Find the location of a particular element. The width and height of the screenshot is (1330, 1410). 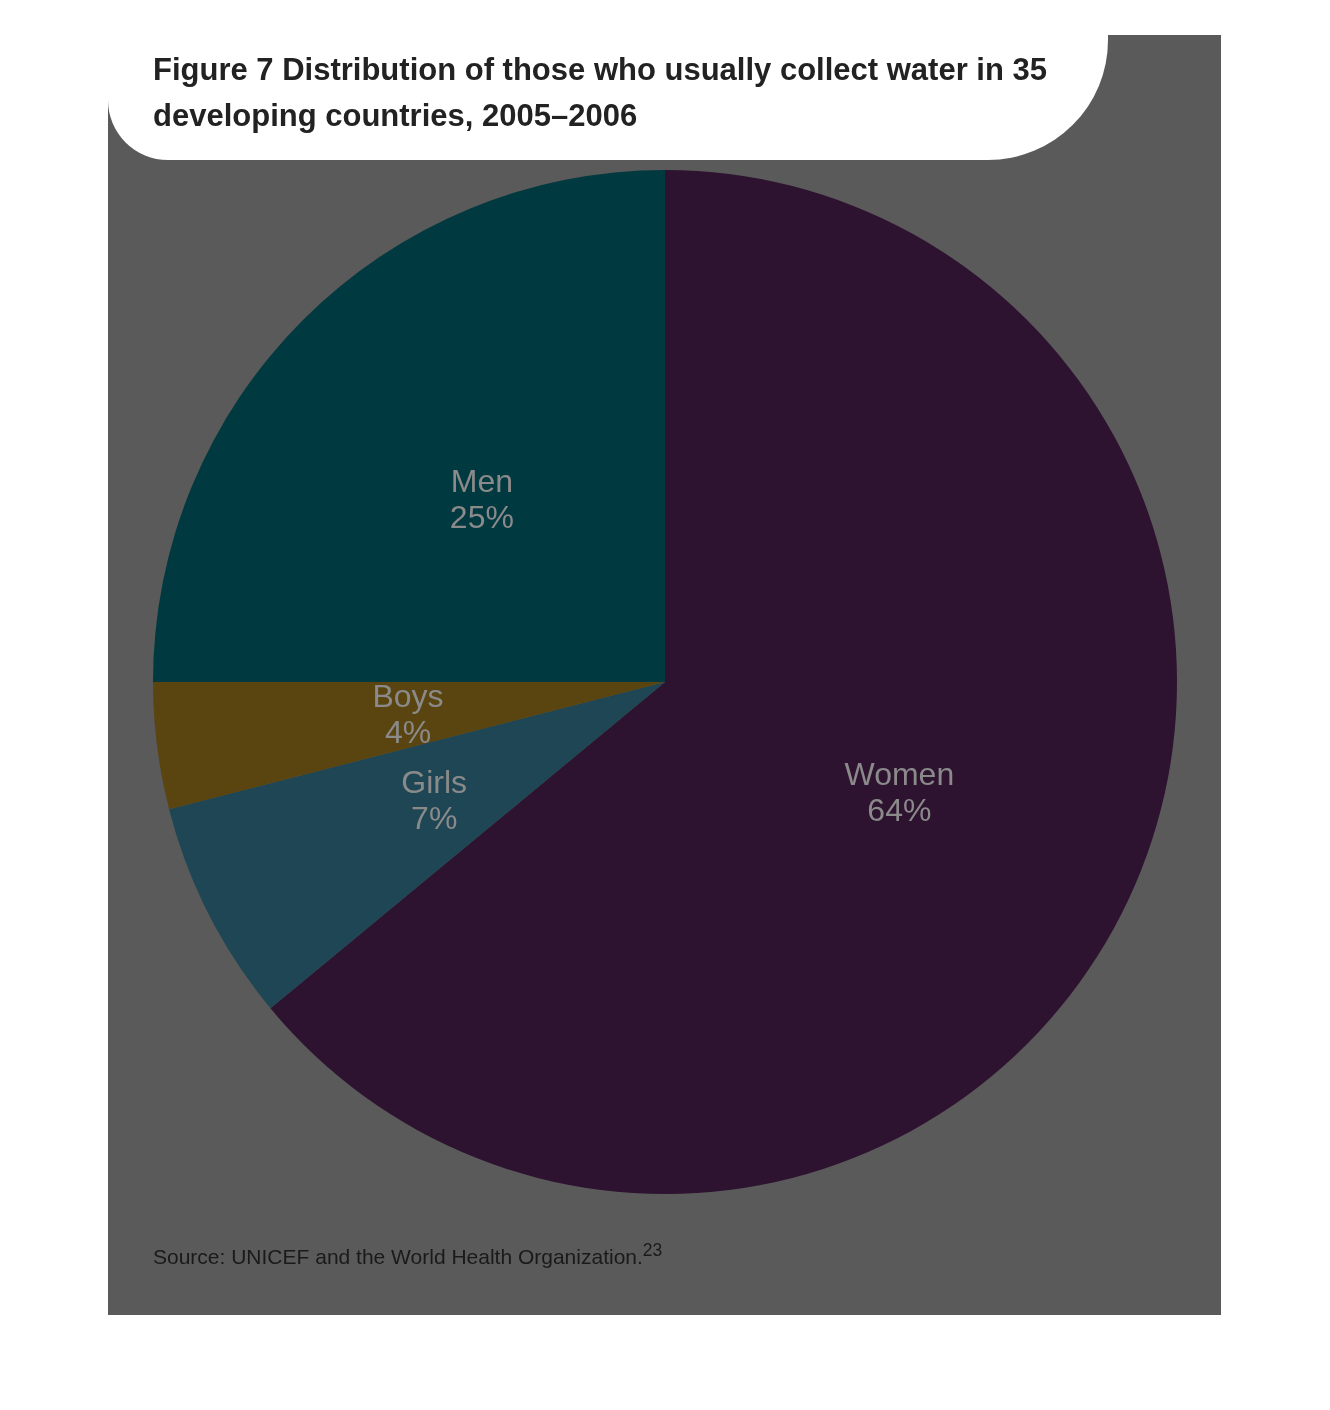

slice-label: Women is located at coordinates (899, 774).